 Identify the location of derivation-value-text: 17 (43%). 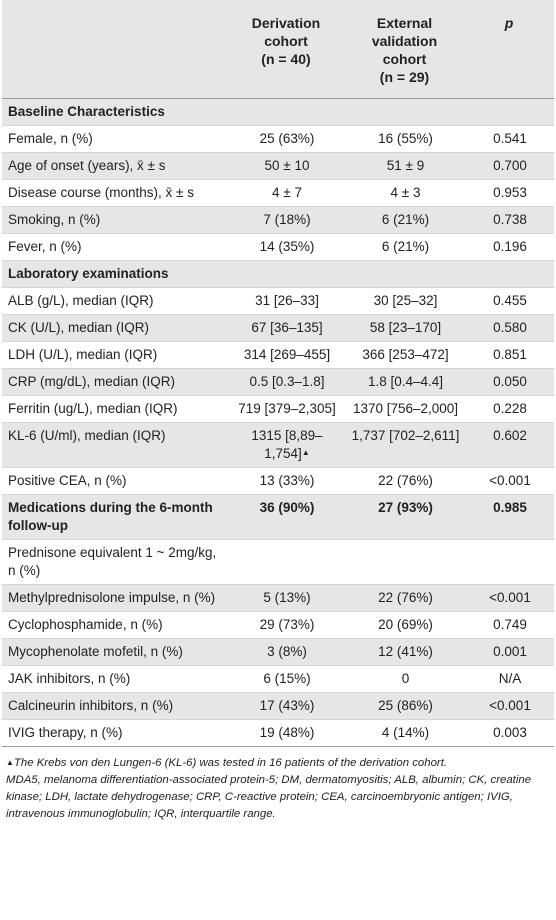
(287, 705).